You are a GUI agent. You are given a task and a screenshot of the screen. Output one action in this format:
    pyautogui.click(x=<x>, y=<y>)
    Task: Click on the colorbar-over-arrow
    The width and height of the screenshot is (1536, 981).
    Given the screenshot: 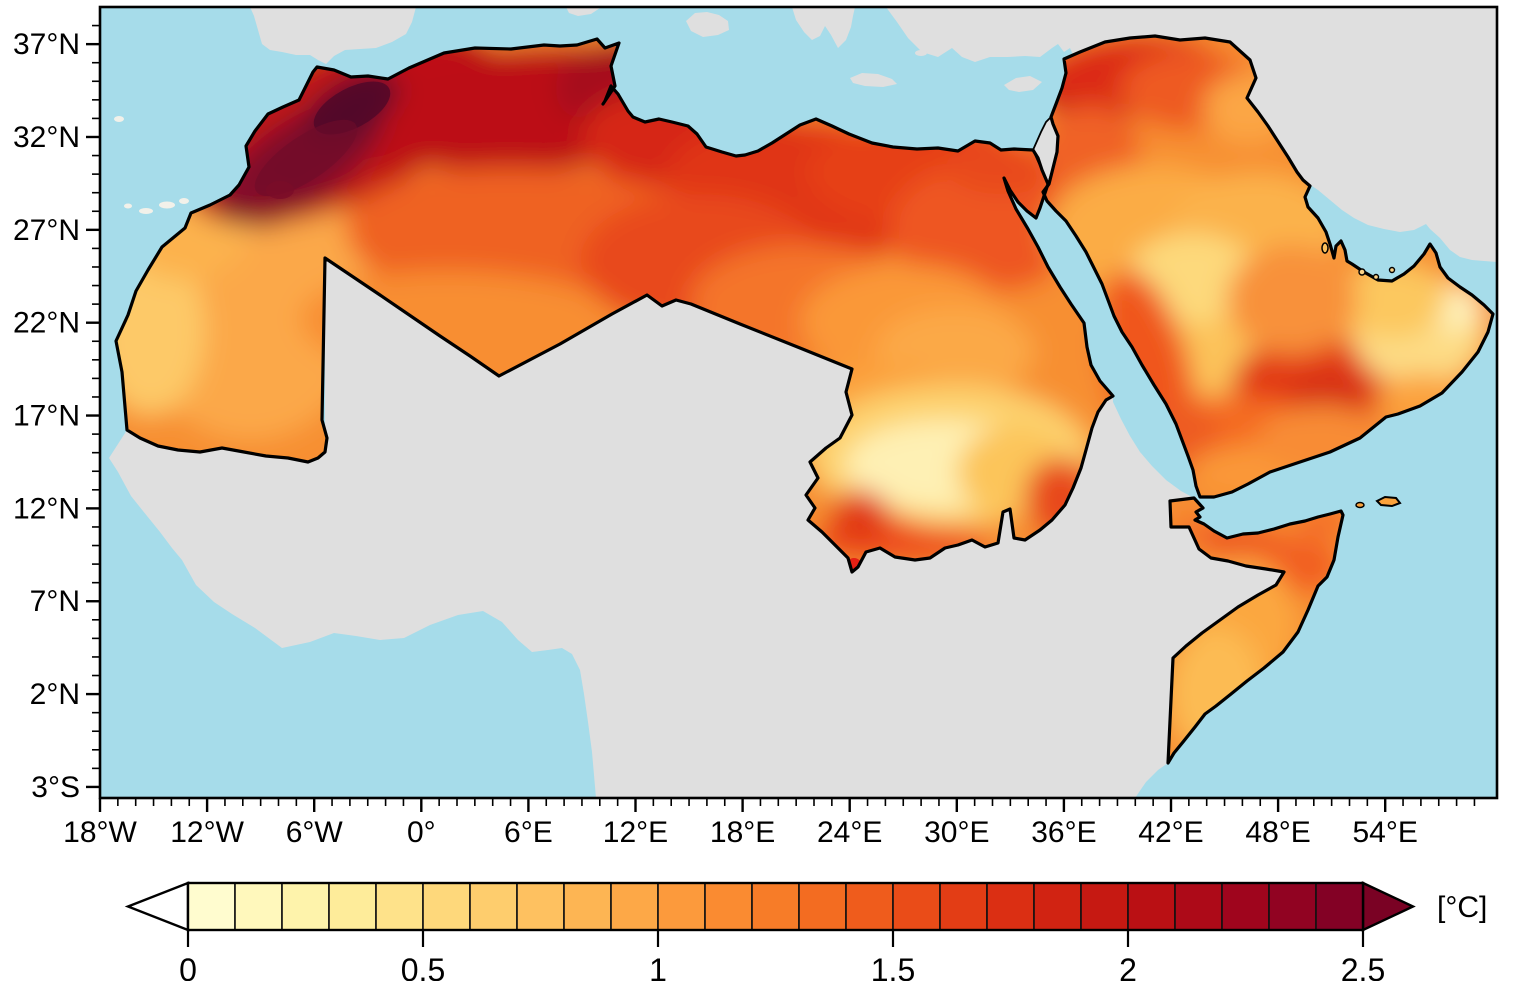 What is the action you would take?
    pyautogui.click(x=1388, y=906)
    